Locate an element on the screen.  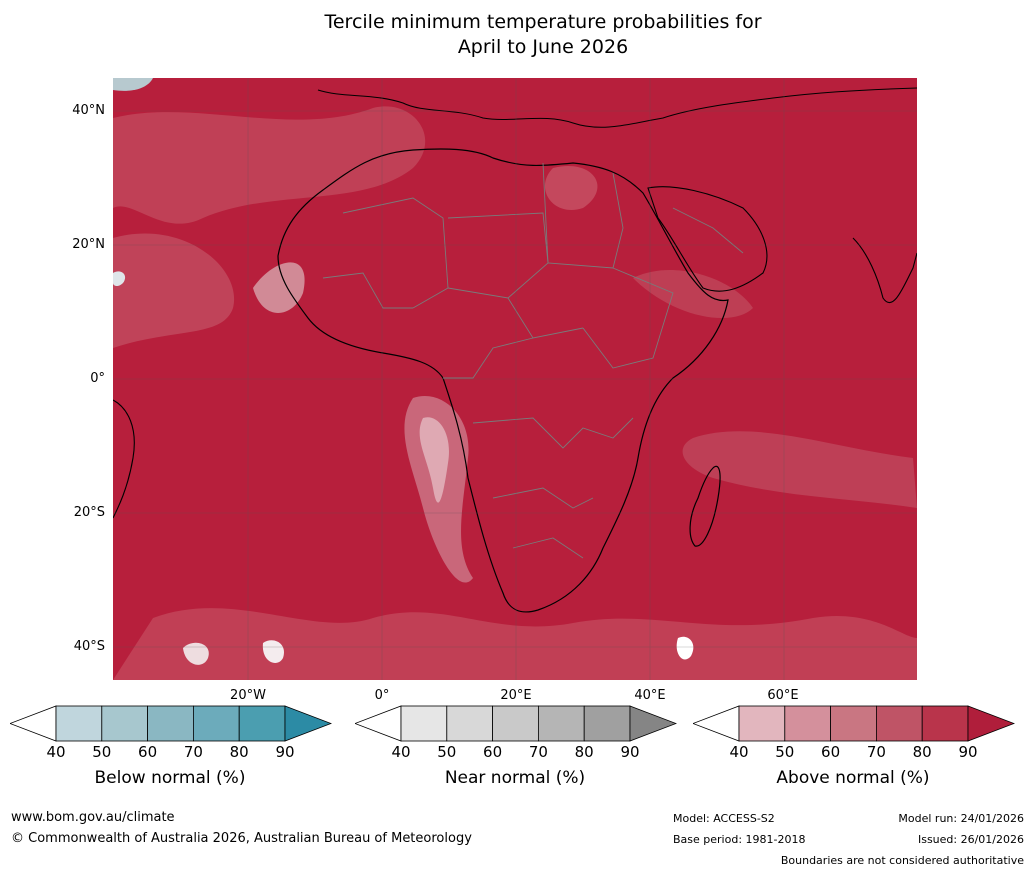
lon-label-40e: 40°E is located at coordinates (650, 695).